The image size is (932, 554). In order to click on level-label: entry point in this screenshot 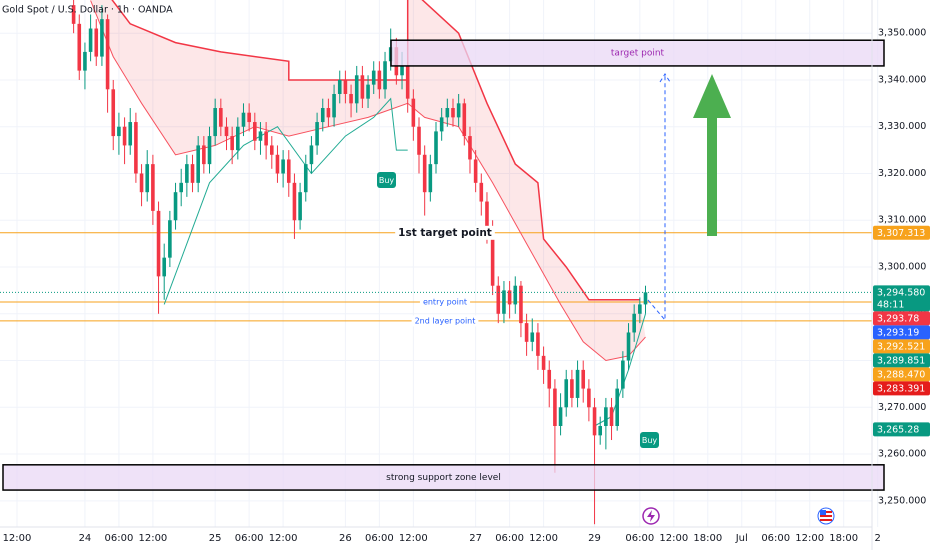, I will do `click(445, 301)`.